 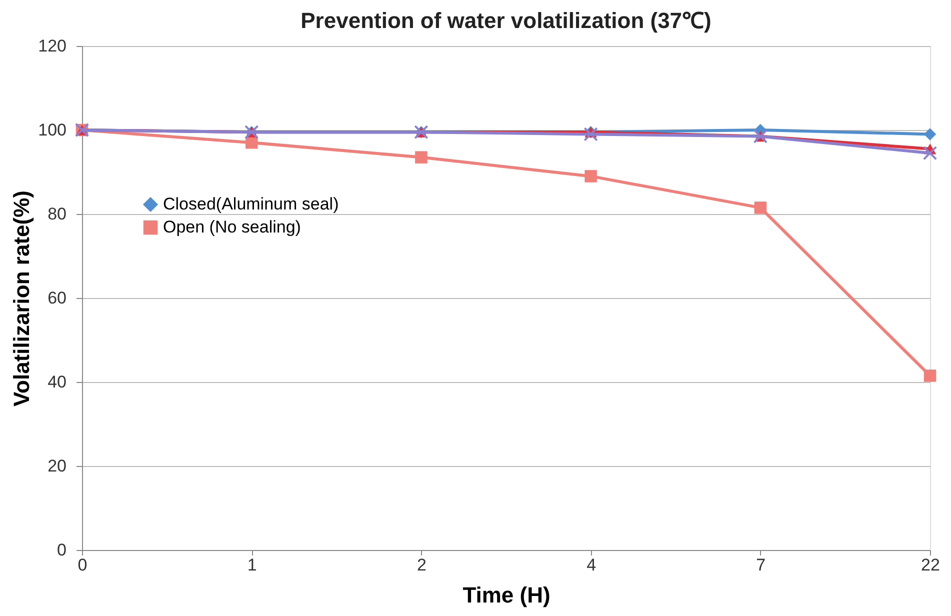 I want to click on y-tick-label: 80, so click(x=57, y=214).